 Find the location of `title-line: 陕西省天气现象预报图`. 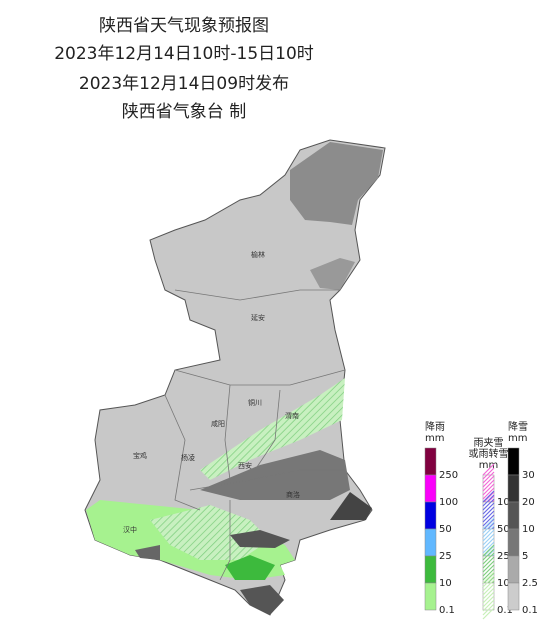

title-line: 陕西省天气现象预报图 is located at coordinates (184, 26).